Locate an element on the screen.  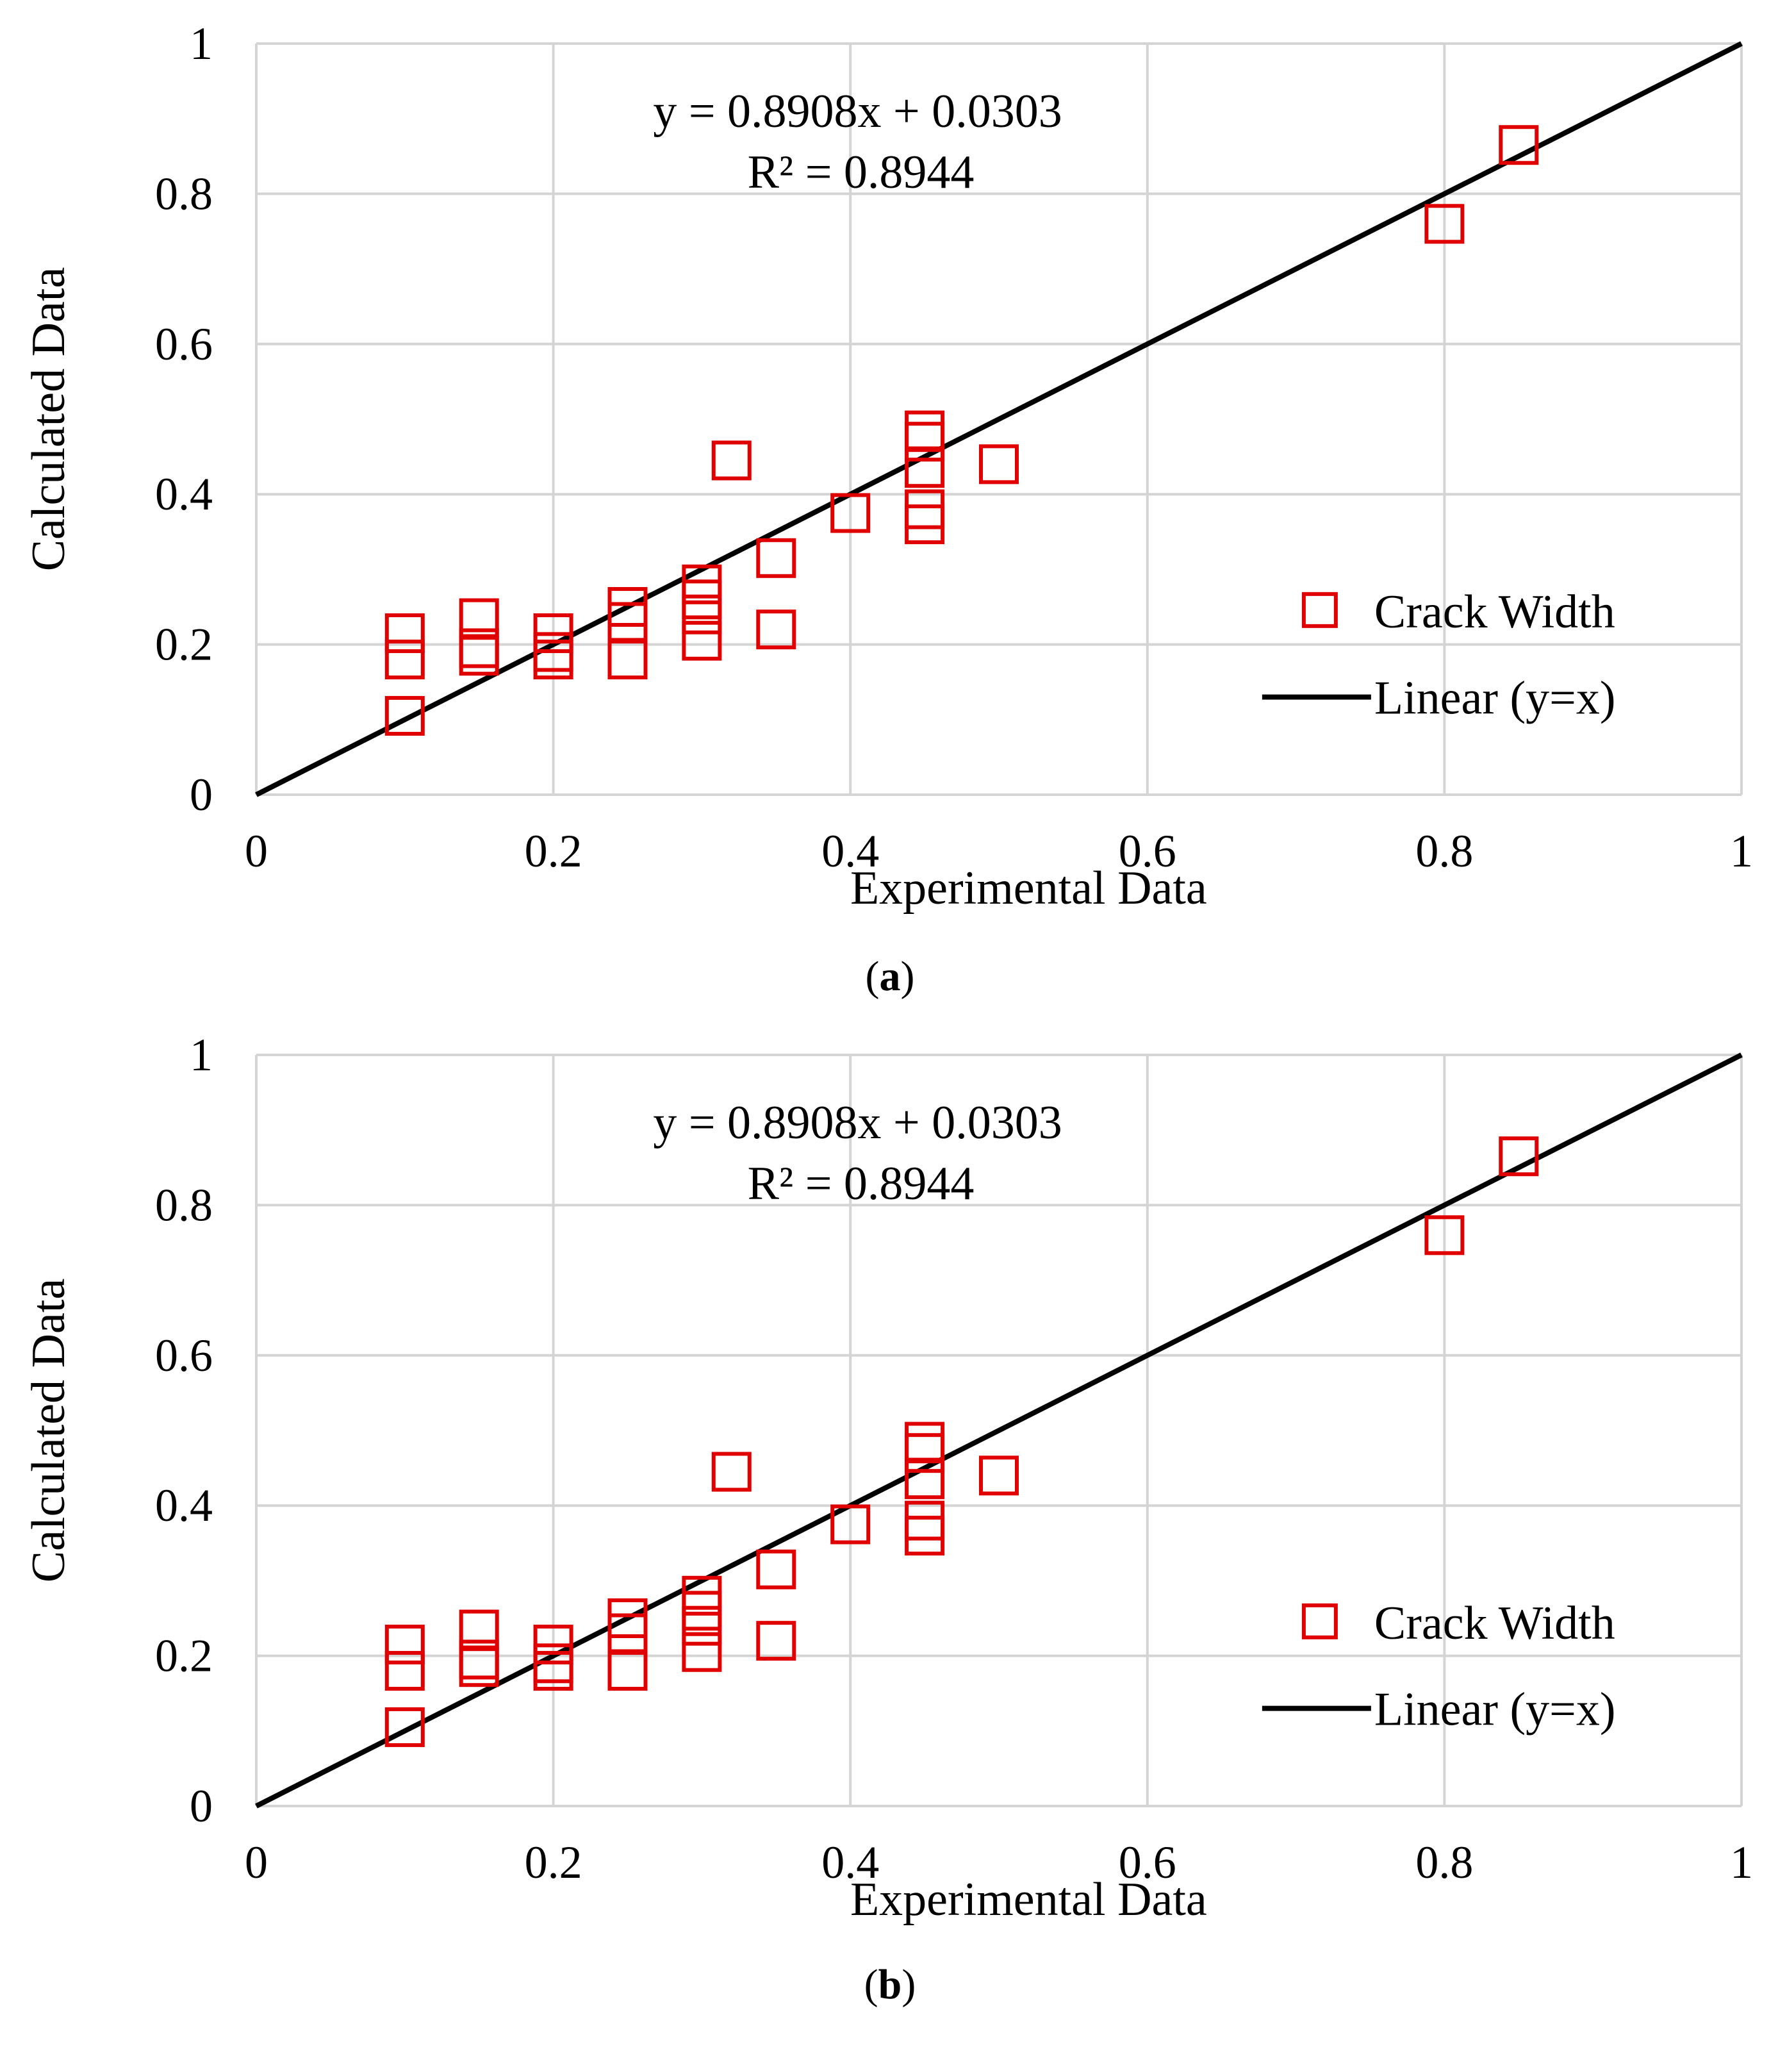
panel-label-letter: b is located at coordinates (890, 1984).